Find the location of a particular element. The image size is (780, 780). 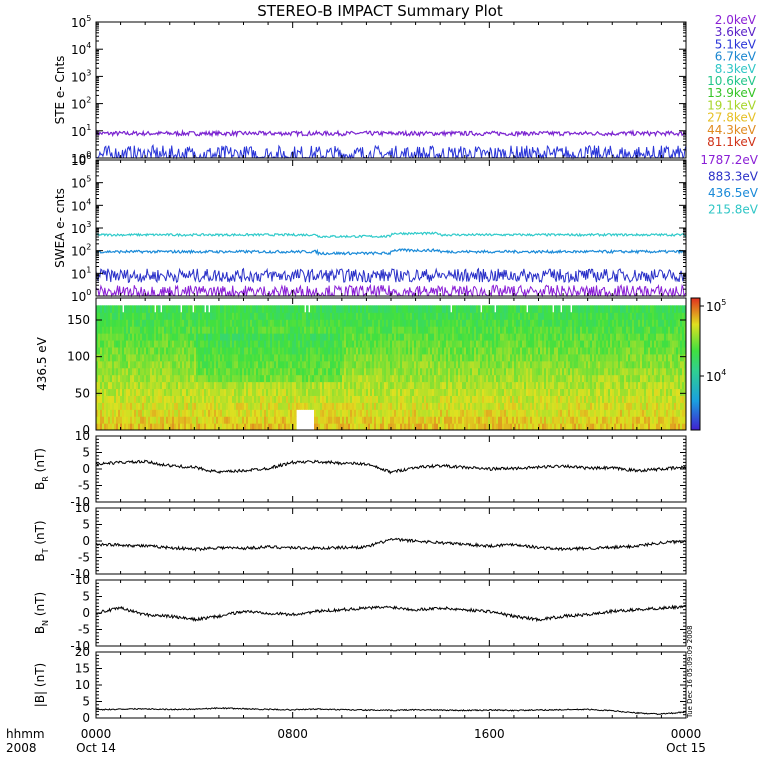

x-row-label-year: 2008 is located at coordinates (21, 748).